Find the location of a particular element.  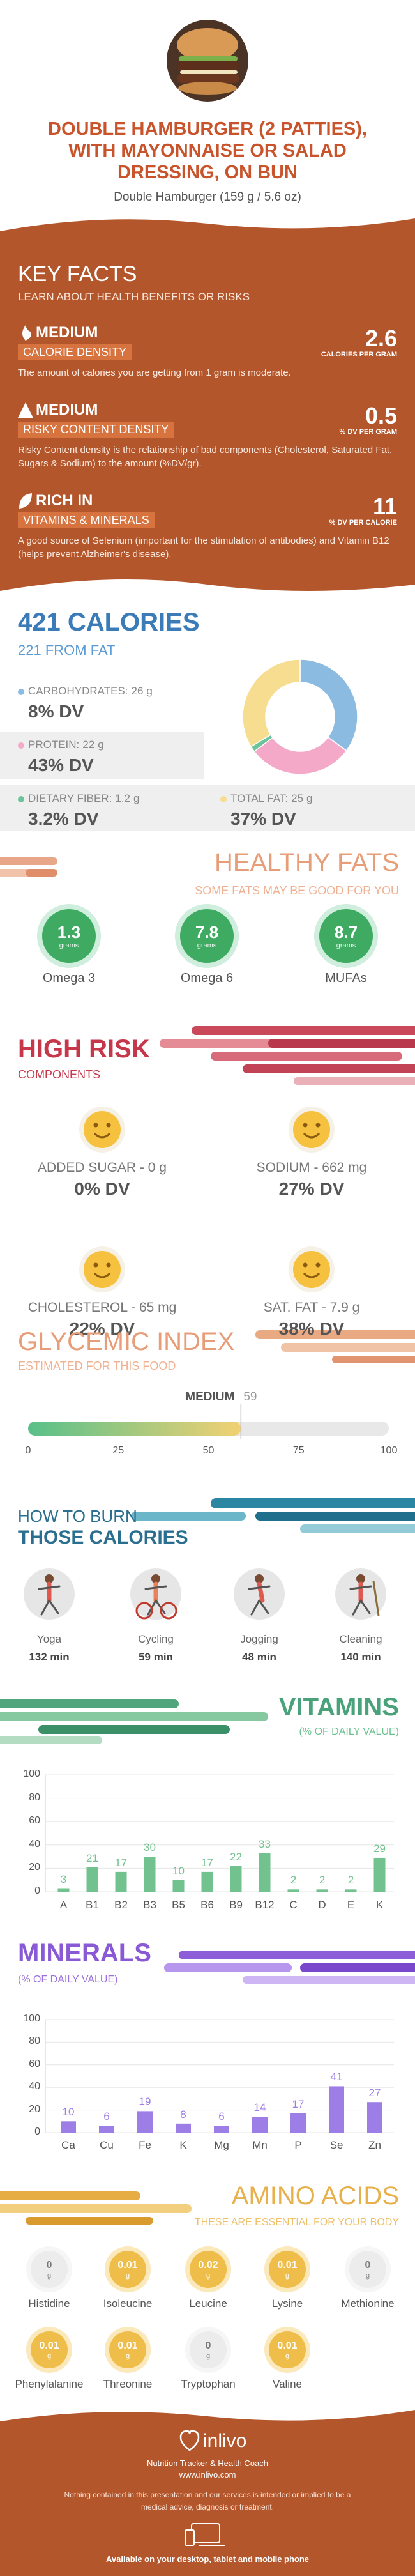

gauge-tick-label: 25 is located at coordinates (118, 1450).